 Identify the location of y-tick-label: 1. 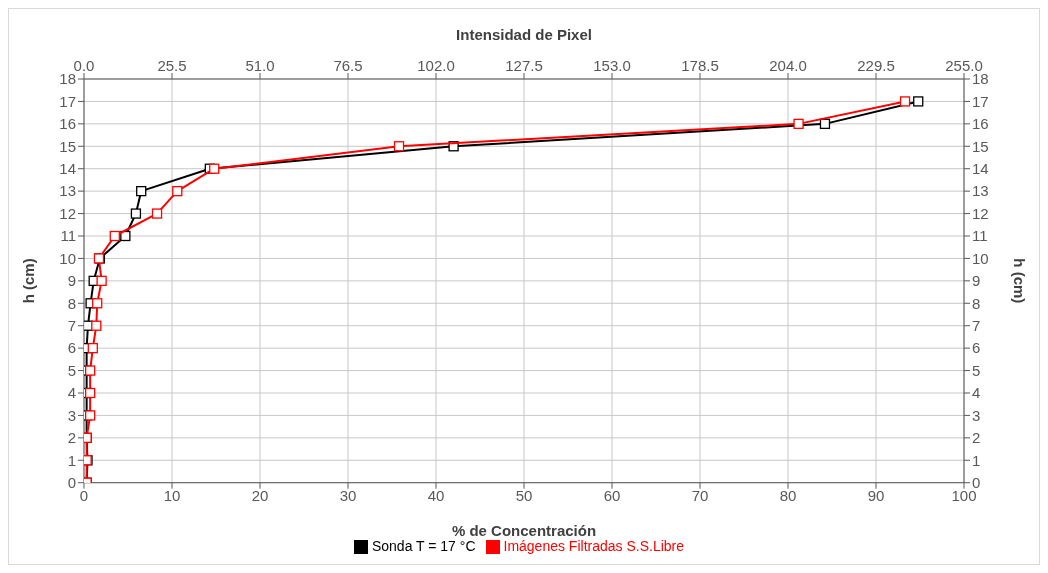
(71, 460).